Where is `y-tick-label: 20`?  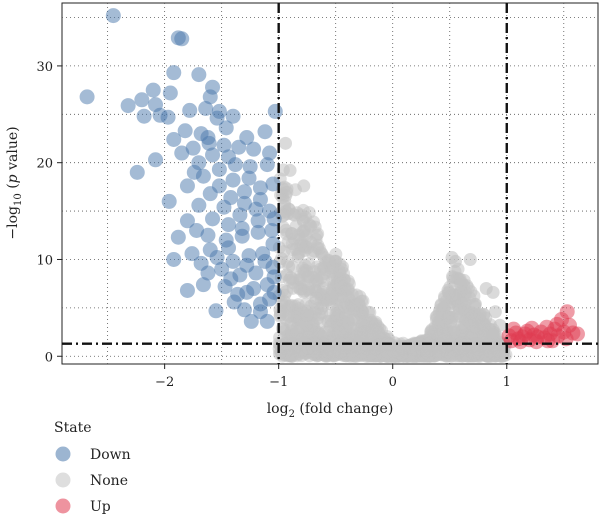 y-tick-label: 20 is located at coordinates (44, 164).